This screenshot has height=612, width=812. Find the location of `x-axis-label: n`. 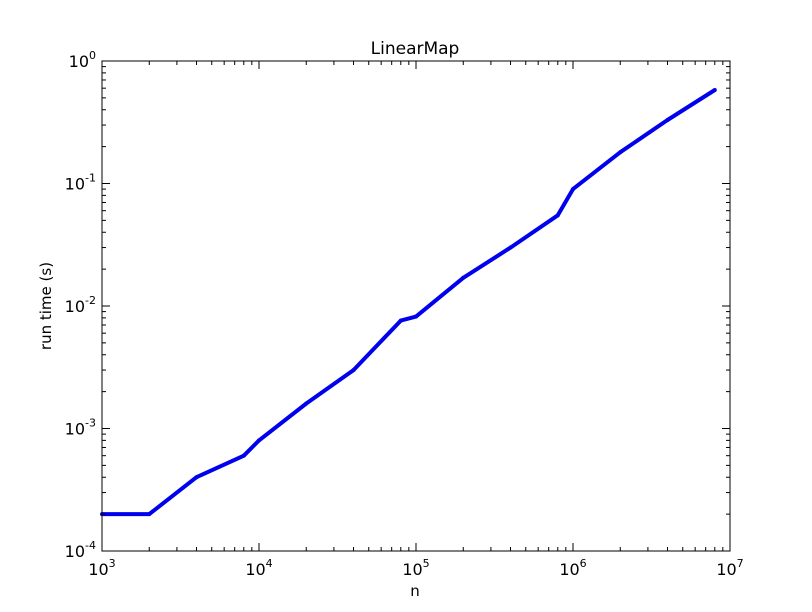

x-axis-label: n is located at coordinates (415, 591).